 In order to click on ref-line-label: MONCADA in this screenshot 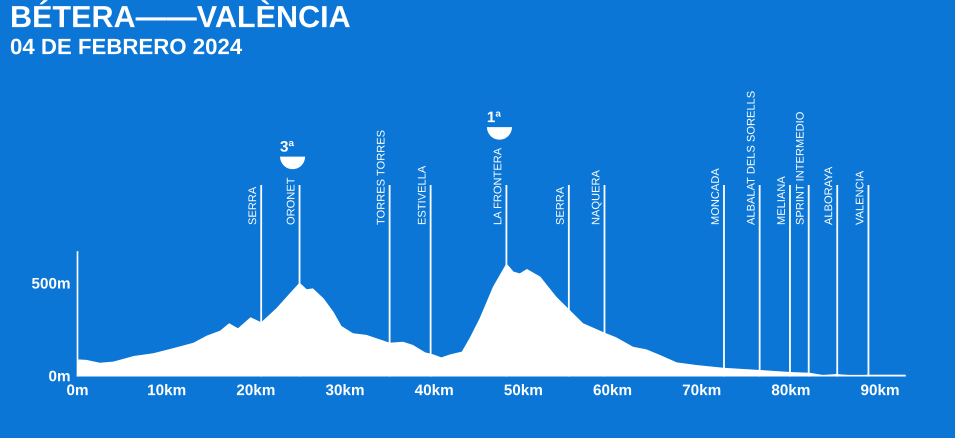, I will do `click(715, 196)`.